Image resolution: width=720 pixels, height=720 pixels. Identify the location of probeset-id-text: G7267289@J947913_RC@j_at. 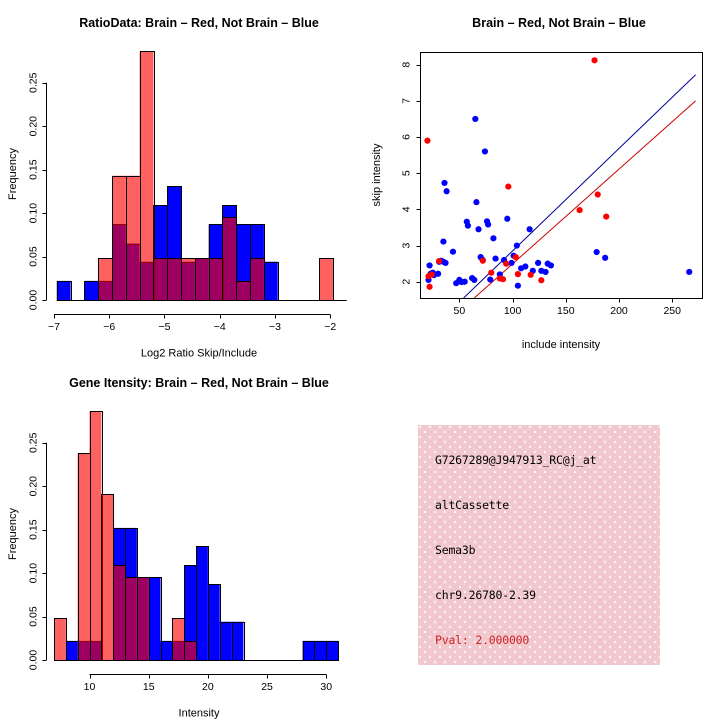
(516, 460).